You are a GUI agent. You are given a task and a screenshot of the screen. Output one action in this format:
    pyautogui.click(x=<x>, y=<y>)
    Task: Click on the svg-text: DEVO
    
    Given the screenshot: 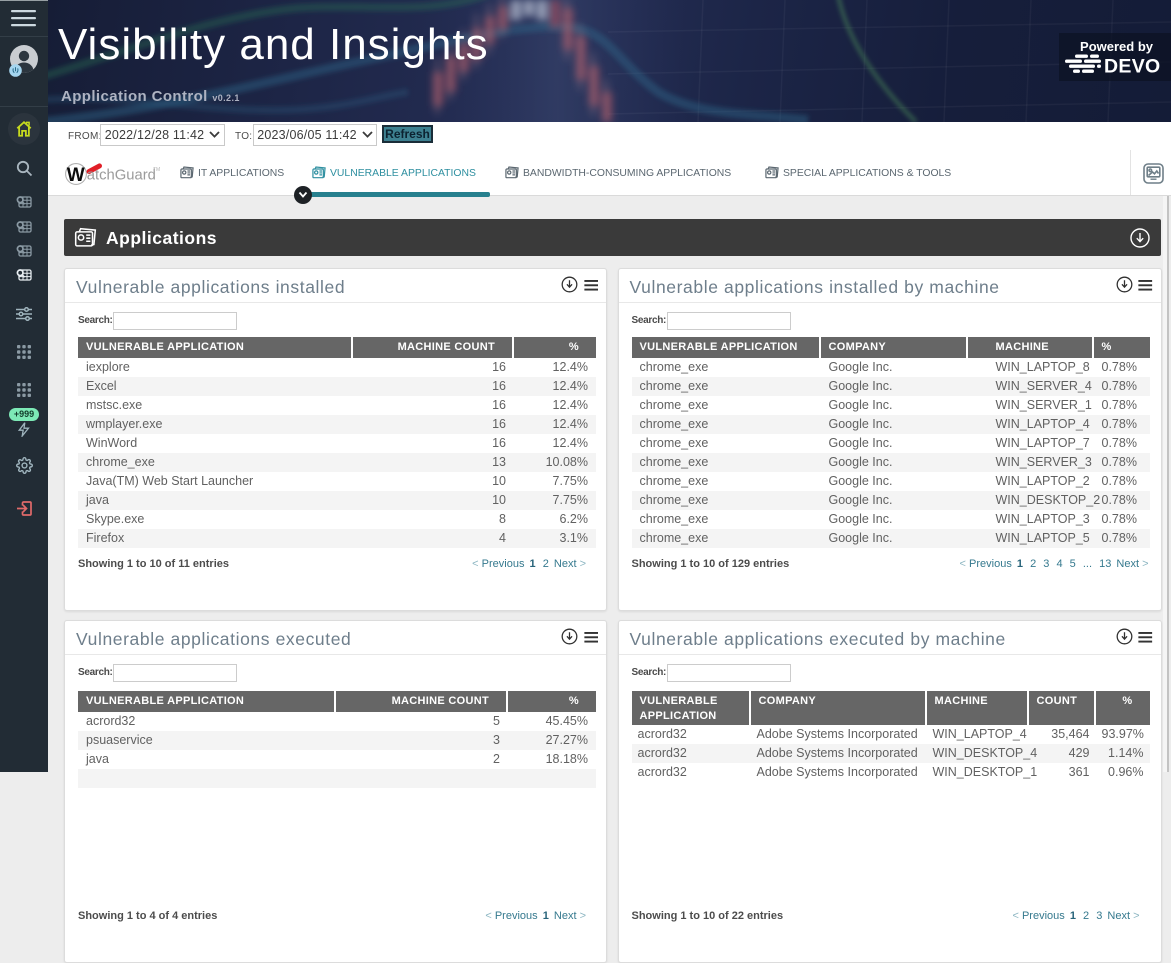 What is the action you would take?
    pyautogui.click(x=1132, y=66)
    